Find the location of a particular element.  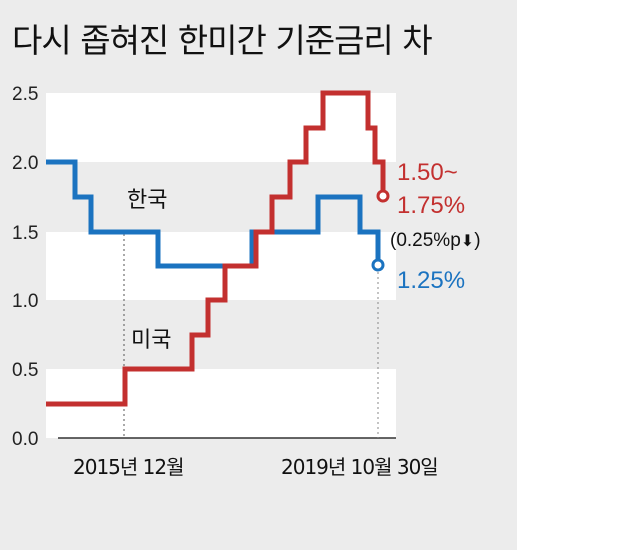

y-tick: 0.0 is located at coordinates (25, 439).